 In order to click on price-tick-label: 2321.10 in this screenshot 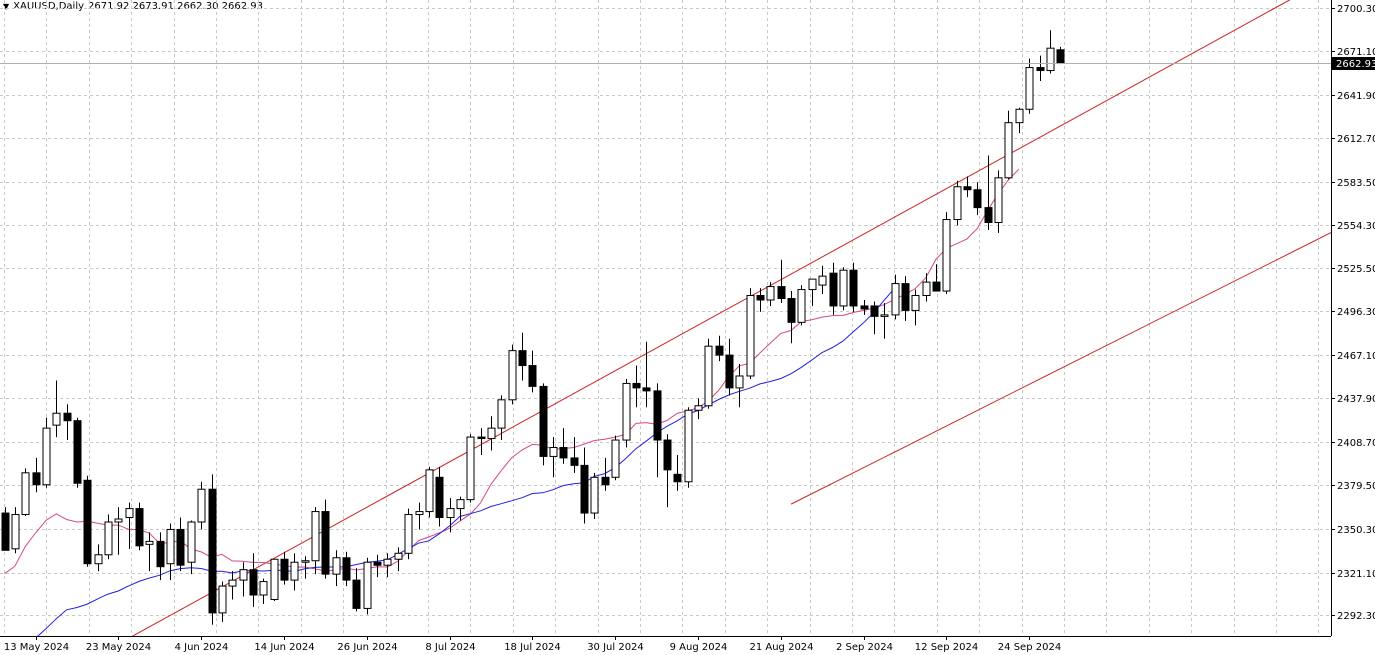, I will do `click(1356, 574)`.